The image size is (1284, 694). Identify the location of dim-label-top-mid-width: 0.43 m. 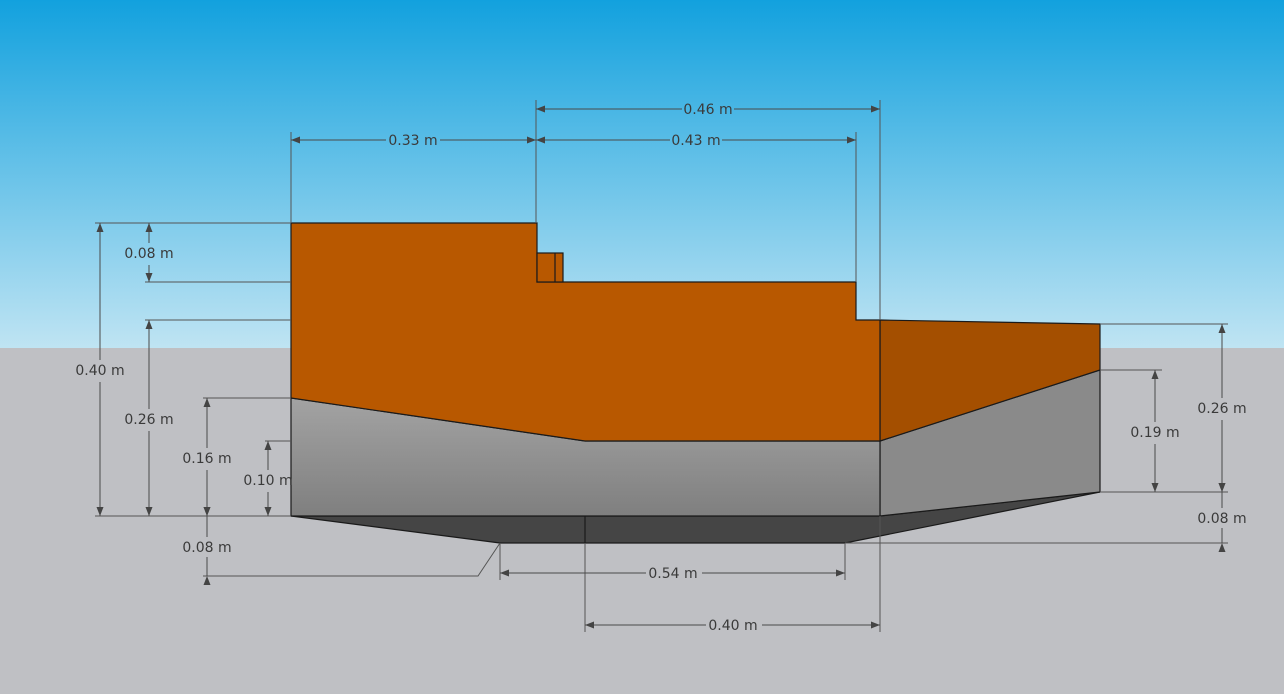
(695, 141).